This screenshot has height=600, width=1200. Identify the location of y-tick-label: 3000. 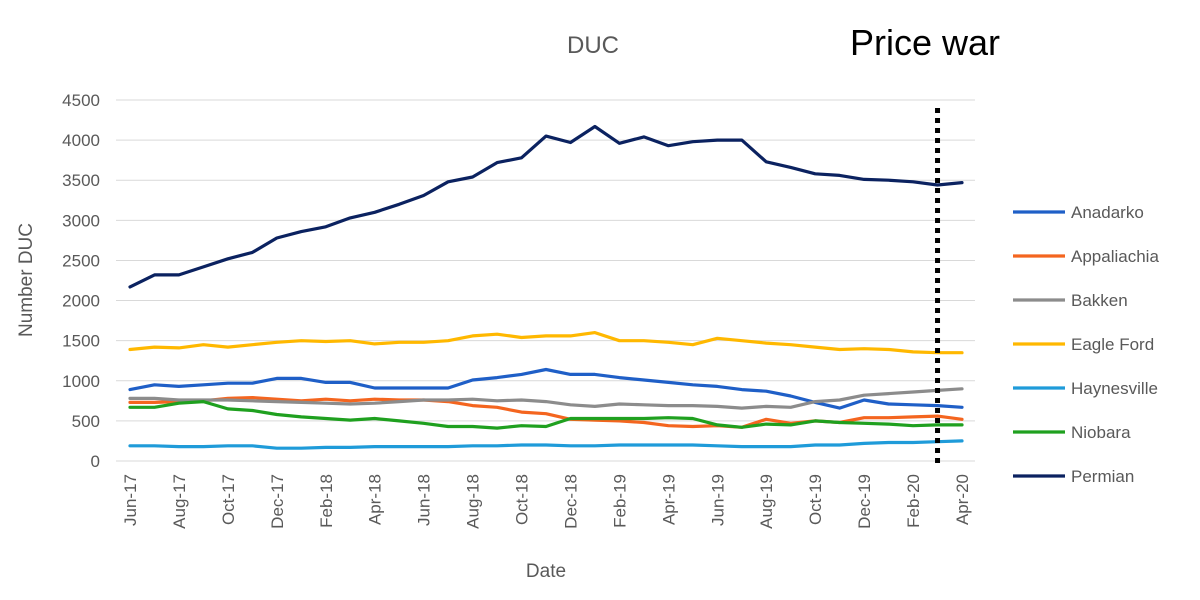
(81, 220).